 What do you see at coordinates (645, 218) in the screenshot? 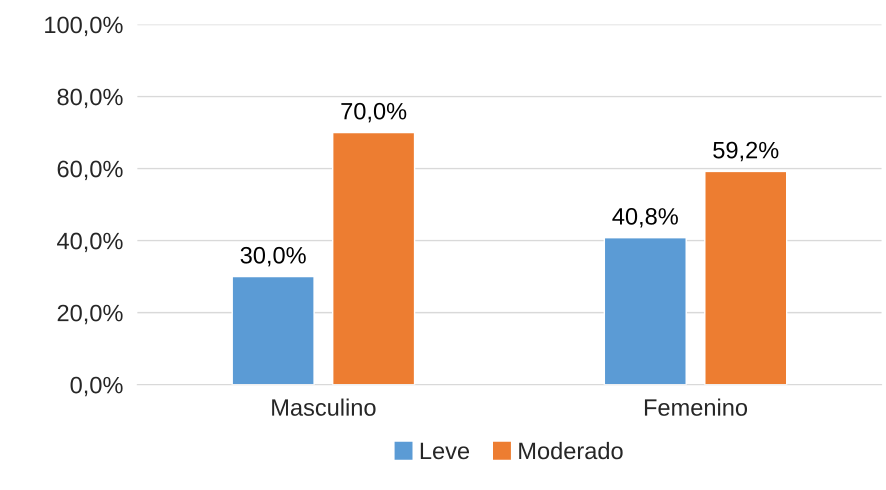
I see `data-label: 40,8%` at bounding box center [645, 218].